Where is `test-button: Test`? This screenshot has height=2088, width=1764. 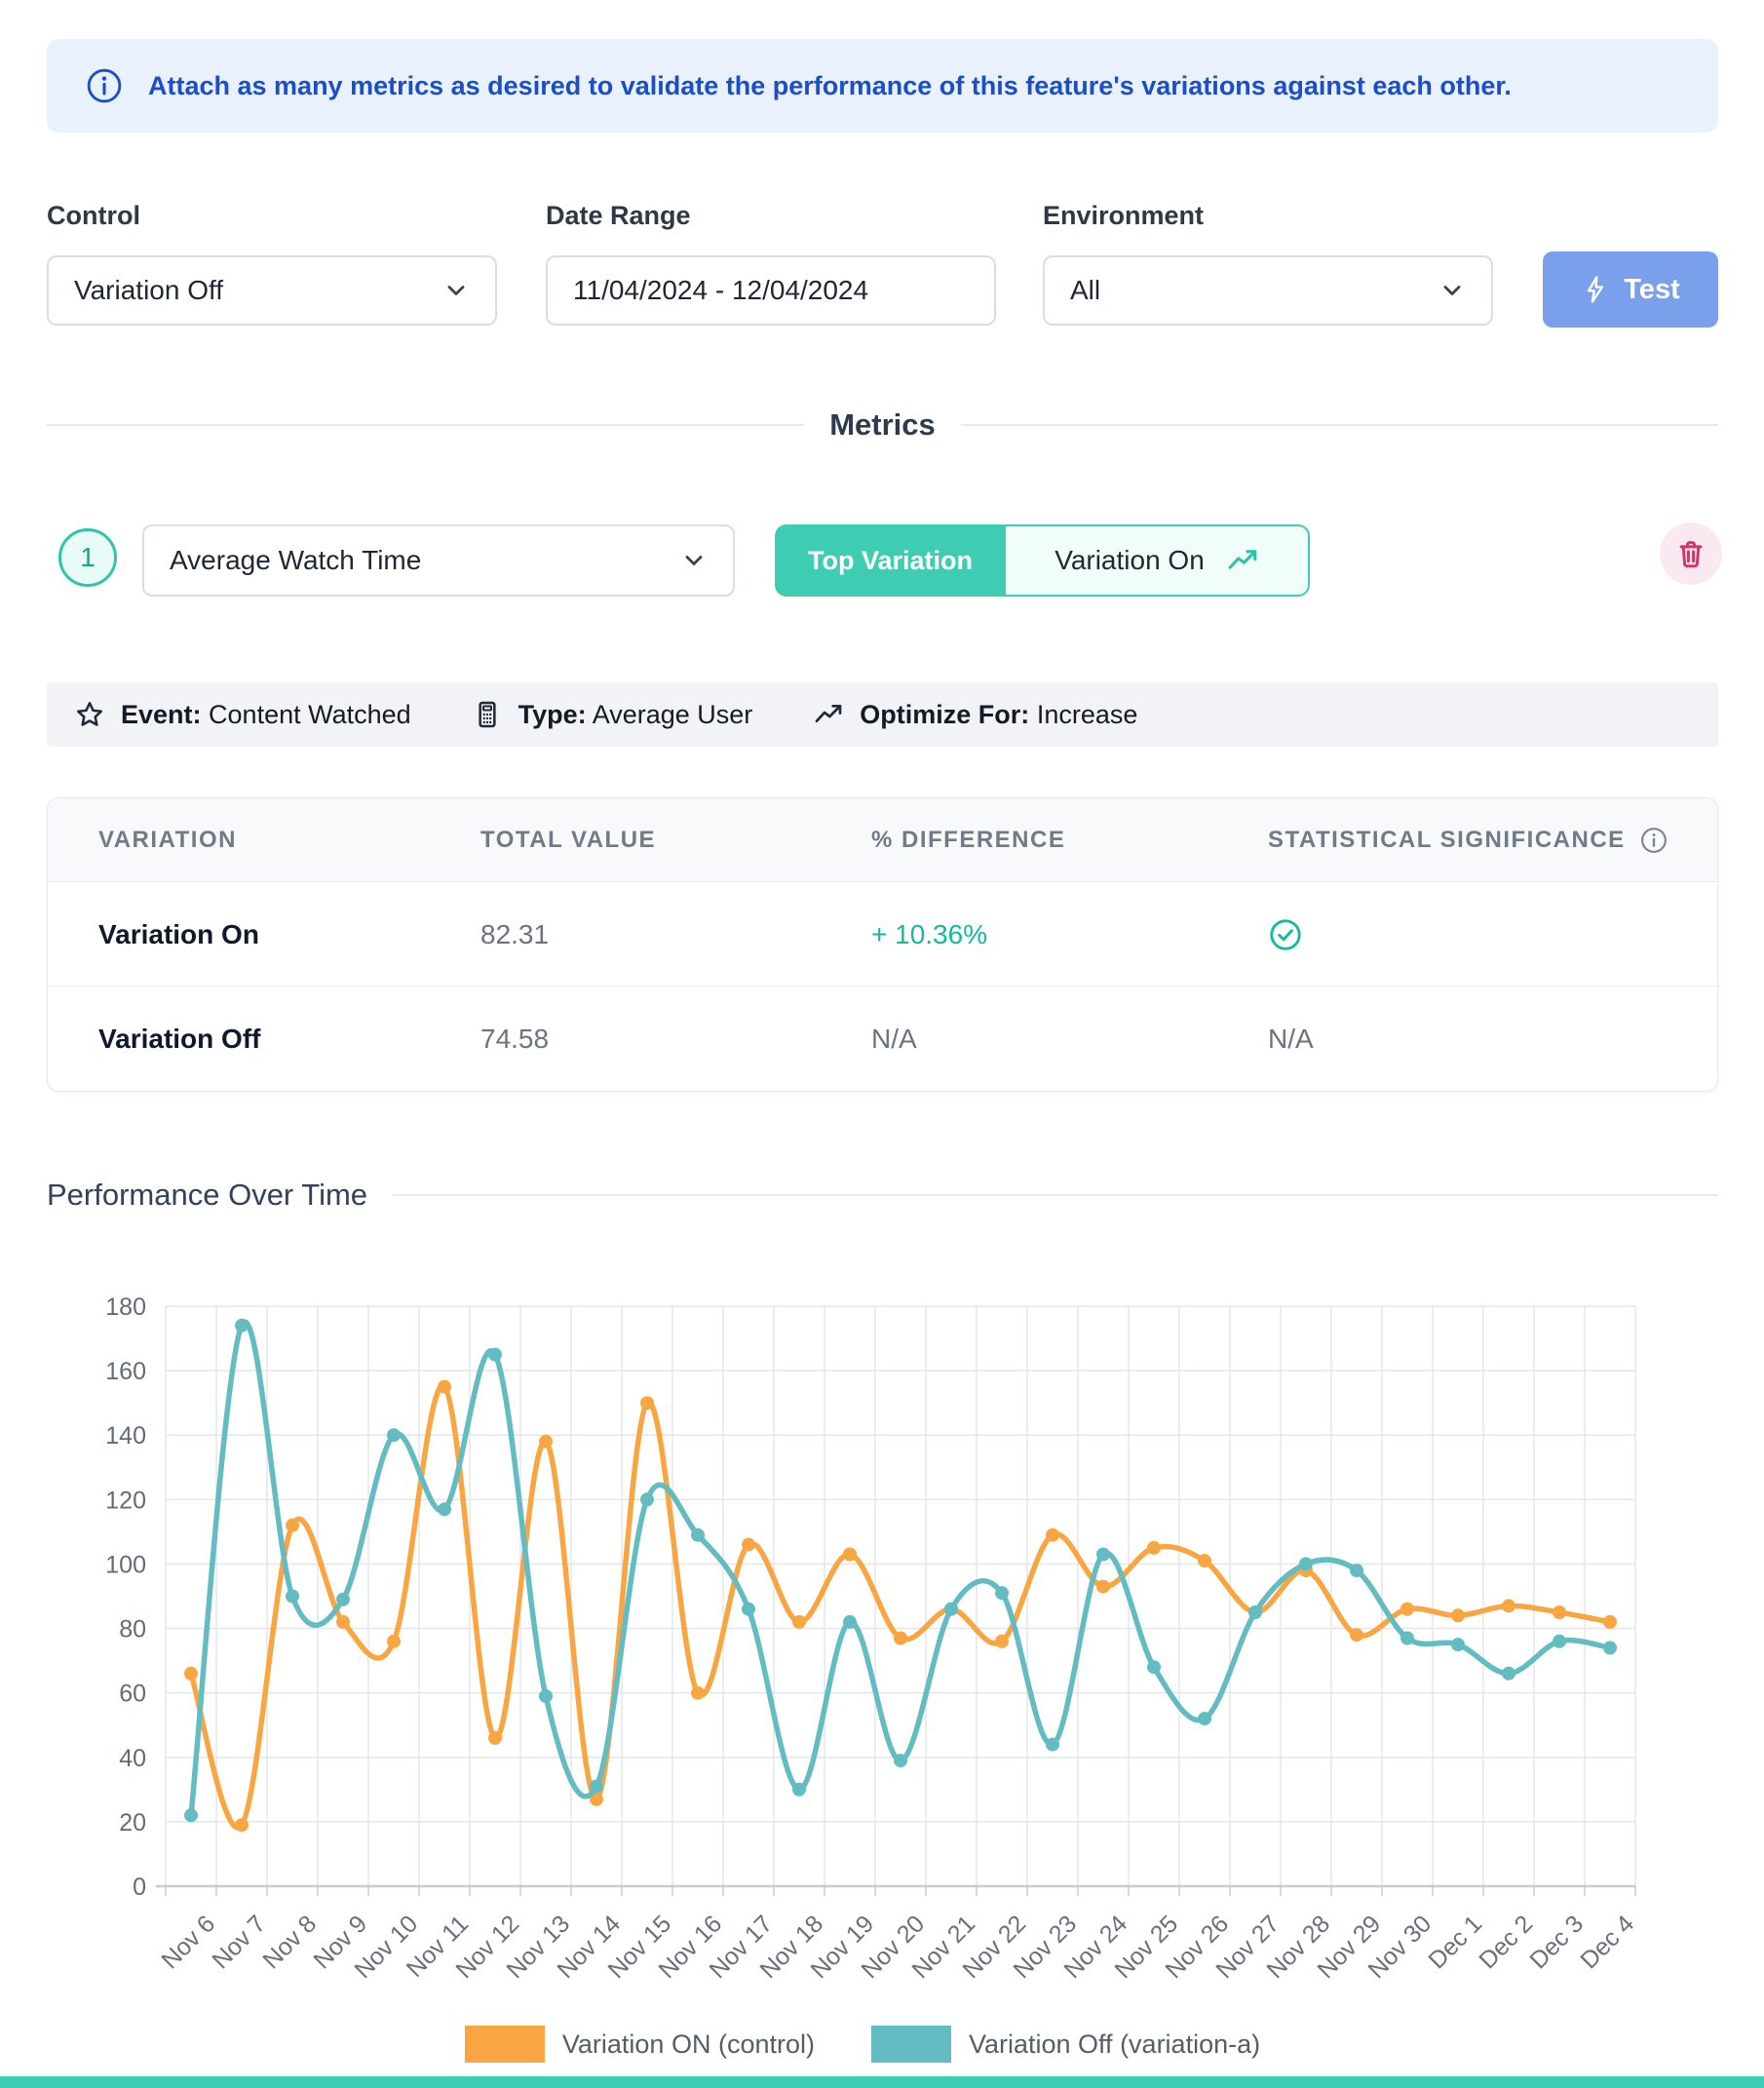 test-button: Test is located at coordinates (1630, 289).